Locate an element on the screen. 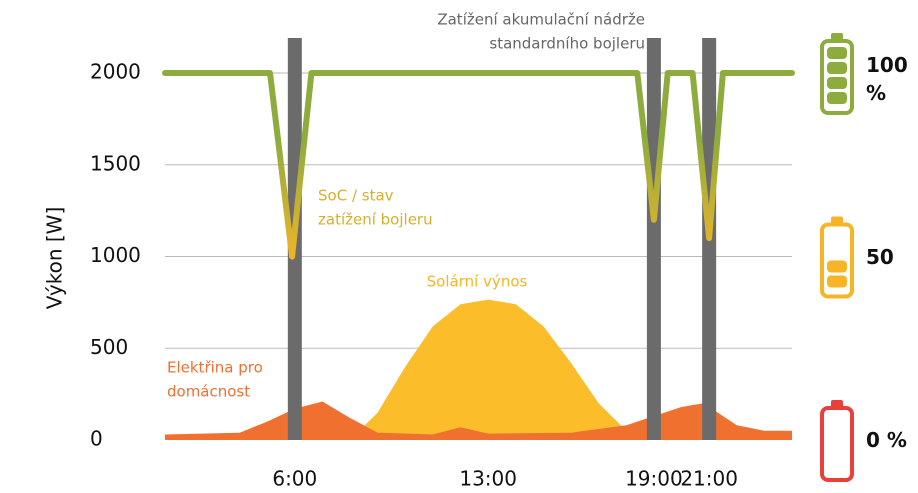  series-label: domácnost is located at coordinates (208, 392).